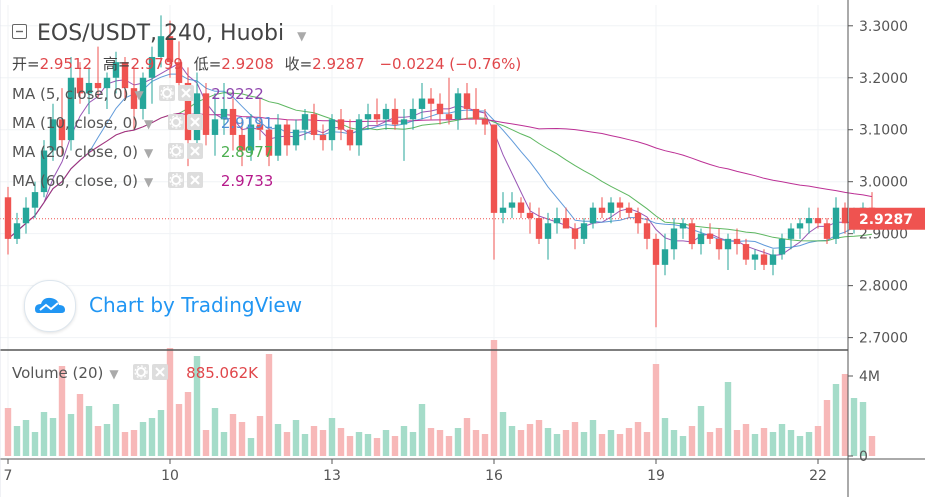  Describe the element at coordinates (142, 181) in the screenshot. I see `indicator-ma60: MA (60, close, 0) ▼ 2.9733` at that location.